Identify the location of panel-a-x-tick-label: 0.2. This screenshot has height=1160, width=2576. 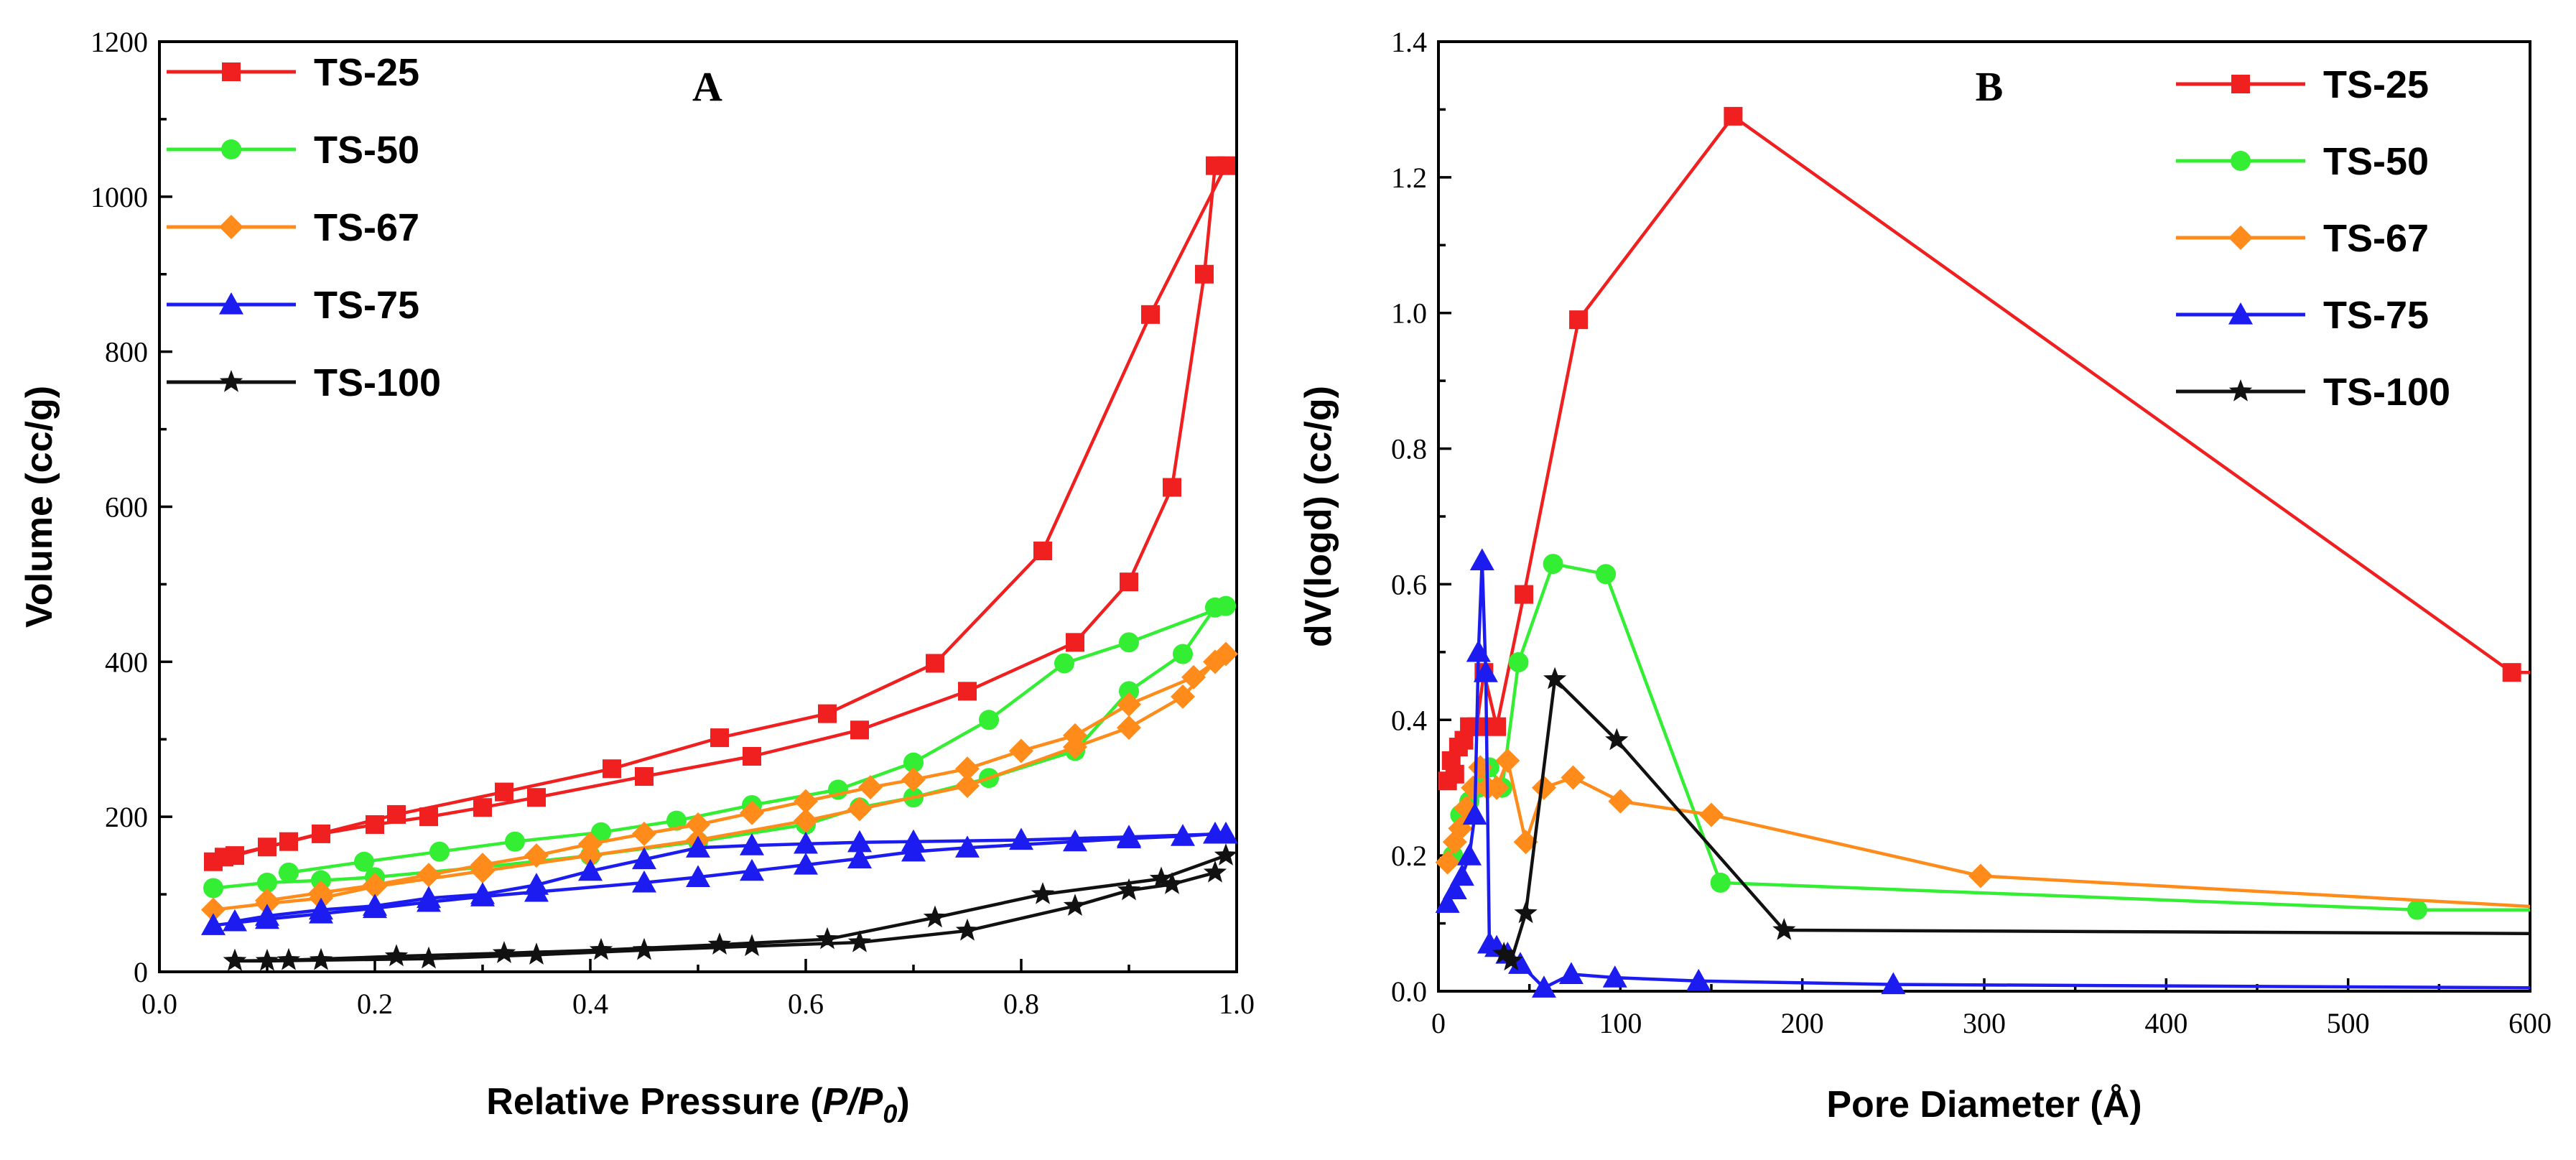
(375, 1004).